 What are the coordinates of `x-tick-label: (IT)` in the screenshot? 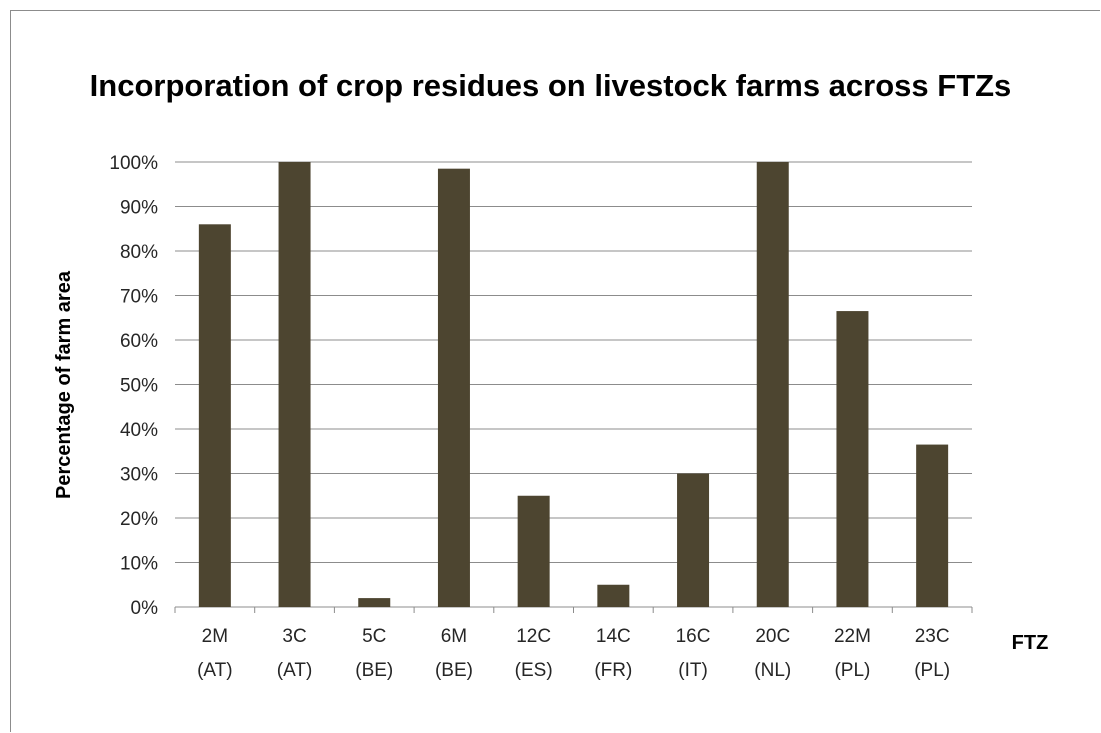 It's located at (693, 670).